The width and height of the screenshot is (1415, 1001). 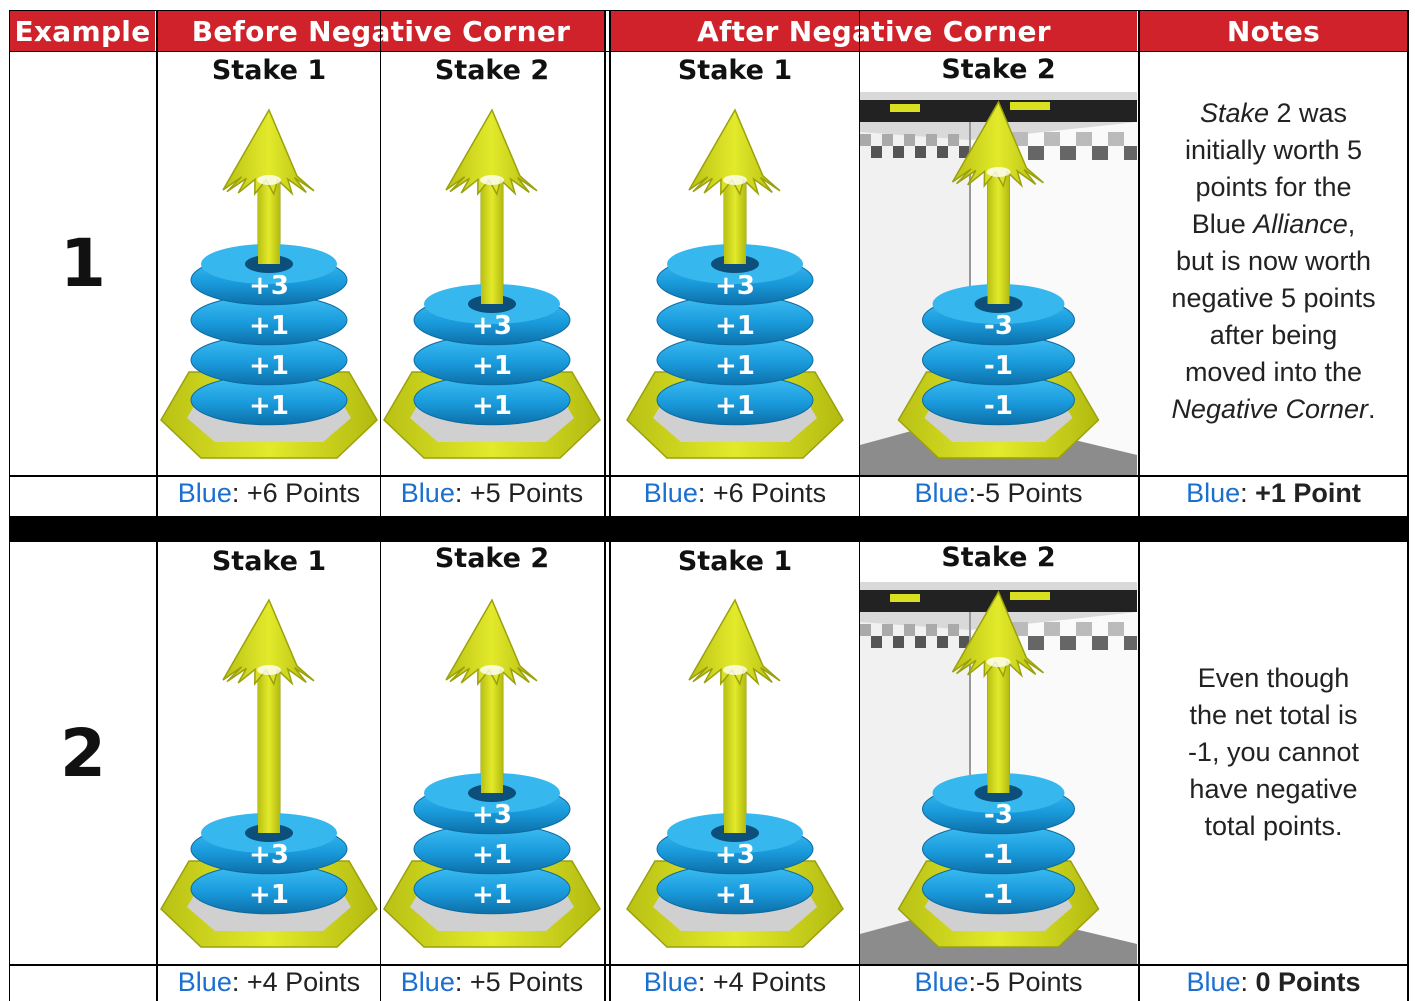 I want to click on note-line: the net total is, so click(x=1273, y=715).